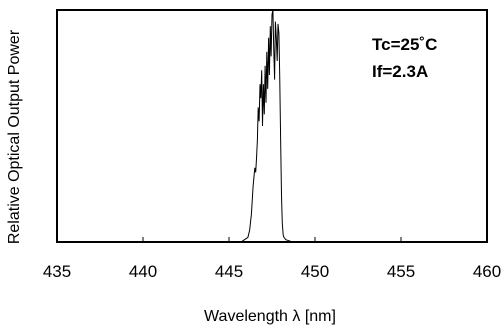 The width and height of the screenshot is (504, 327). What do you see at coordinates (14, 136) in the screenshot?
I see `y-axis-title: Relative Optical Output Power` at bounding box center [14, 136].